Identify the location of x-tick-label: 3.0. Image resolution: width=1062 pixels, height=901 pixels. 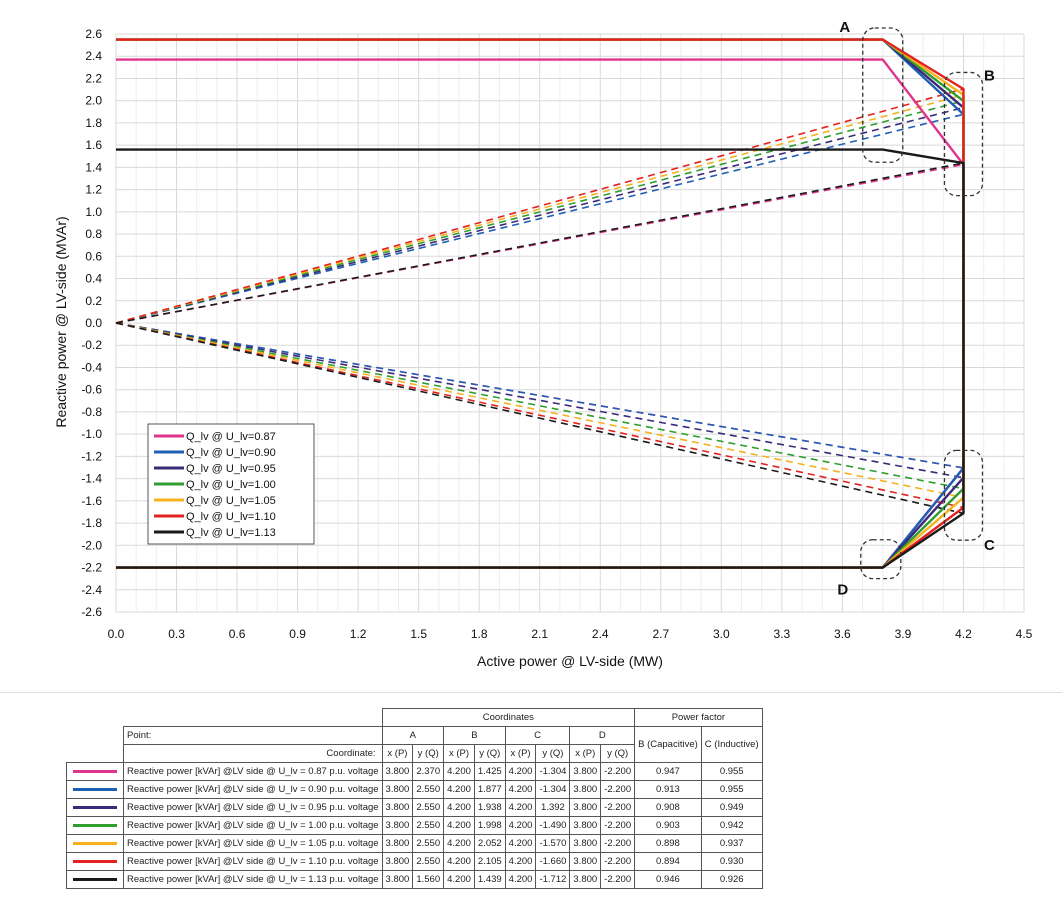
(721, 634).